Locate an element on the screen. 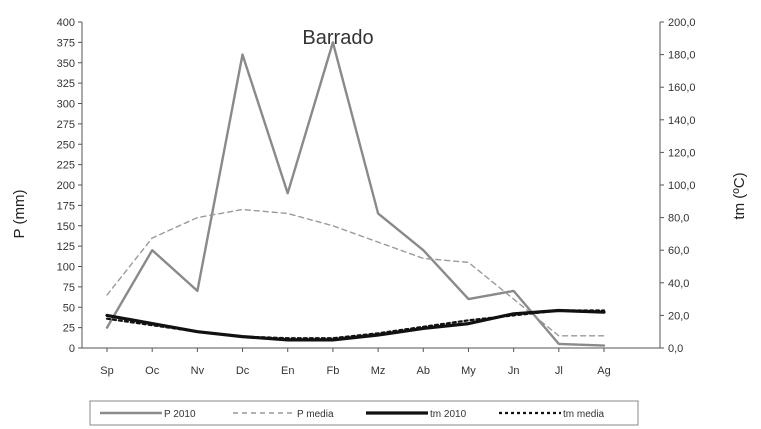 The width and height of the screenshot is (761, 429). y-tick-label: 375 is located at coordinates (66, 43).